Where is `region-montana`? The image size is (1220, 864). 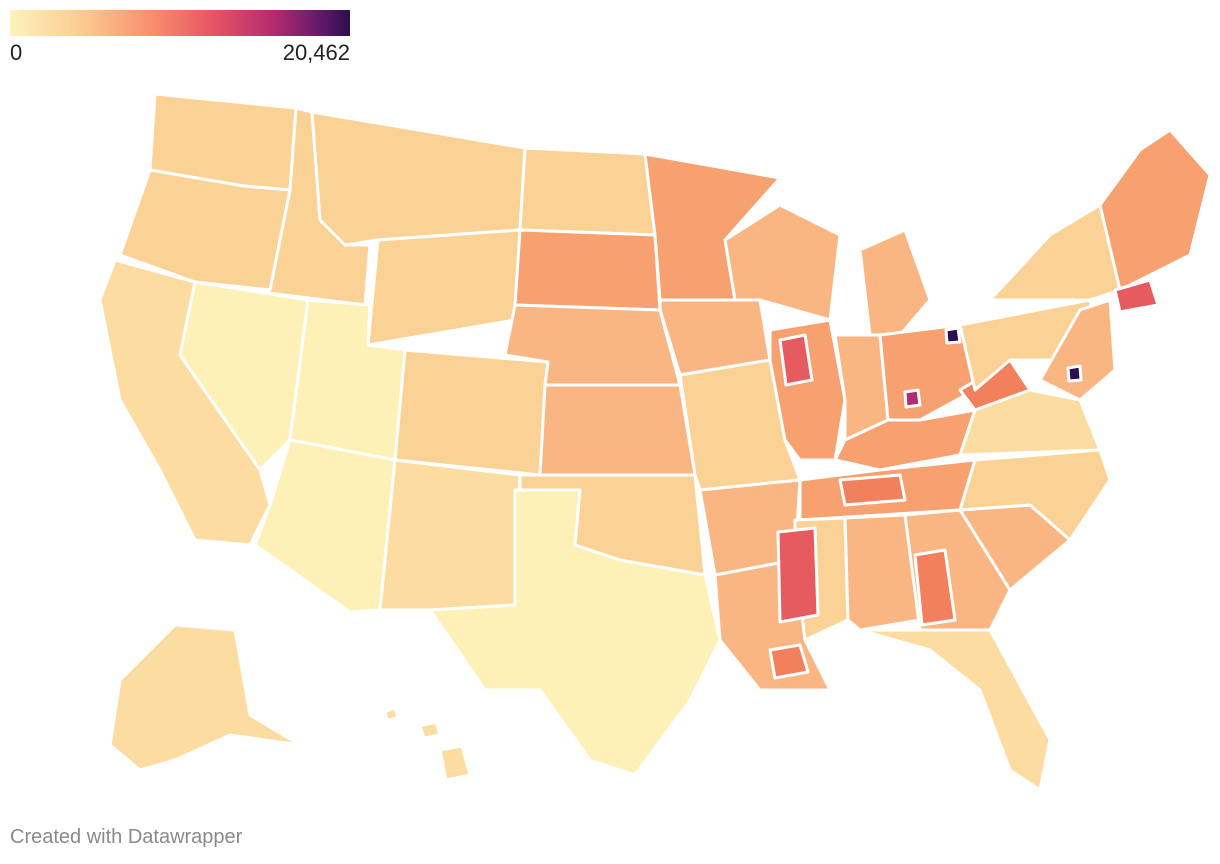 region-montana is located at coordinates (418, 178).